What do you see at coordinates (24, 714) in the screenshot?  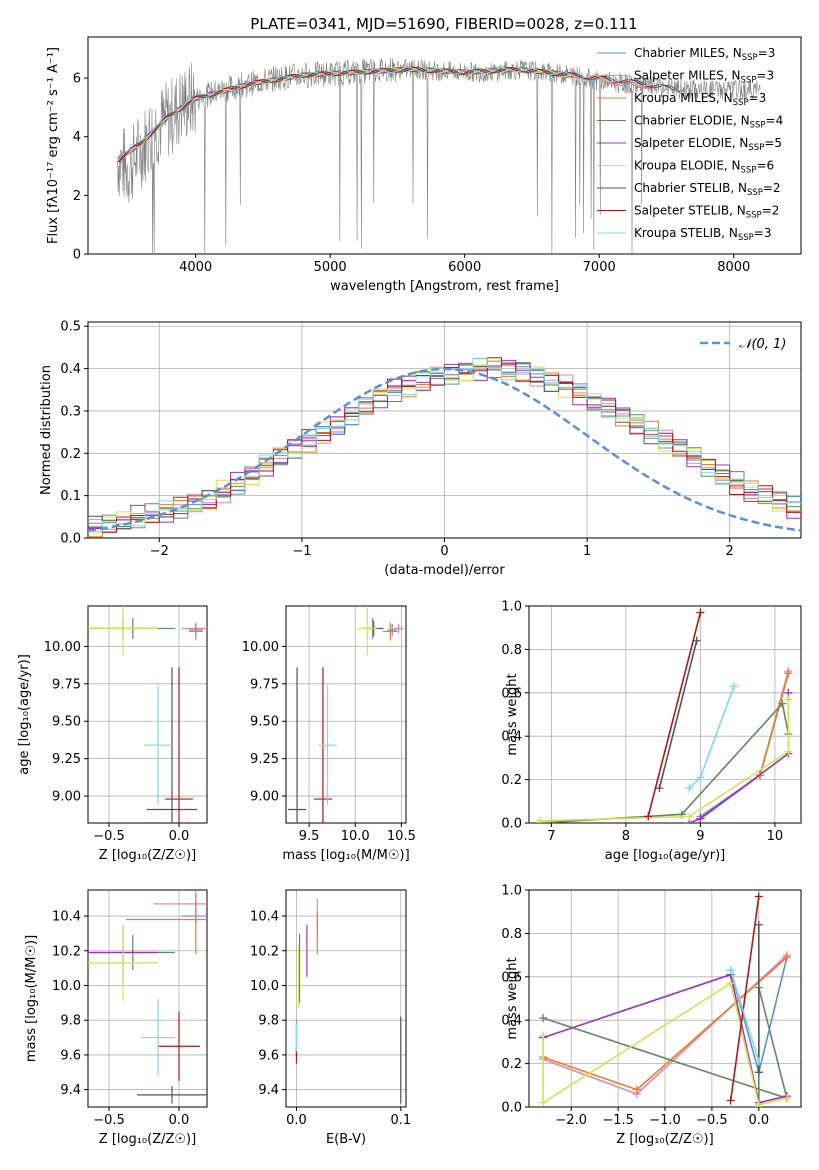 I see `y-axis-label: age [log₁₀(age/yr)]` at bounding box center [24, 714].